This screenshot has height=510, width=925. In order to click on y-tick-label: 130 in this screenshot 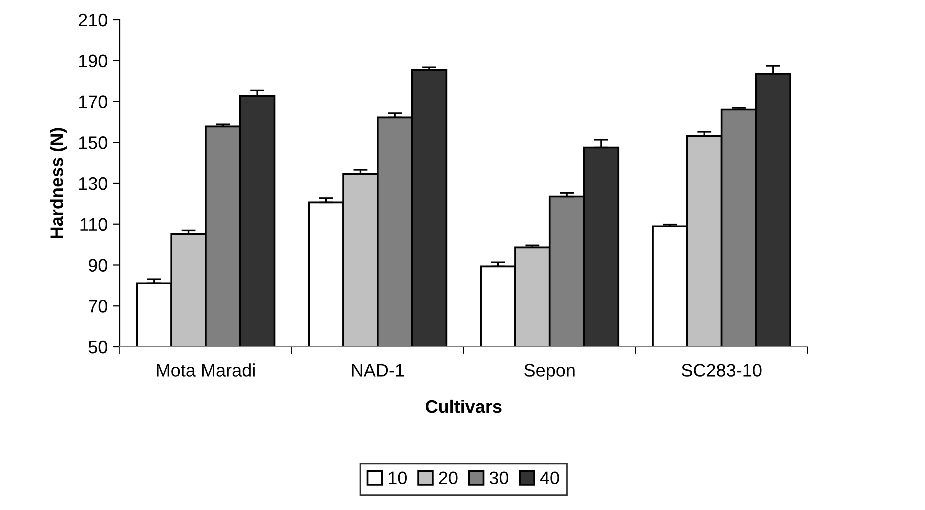, I will do `click(93, 183)`.